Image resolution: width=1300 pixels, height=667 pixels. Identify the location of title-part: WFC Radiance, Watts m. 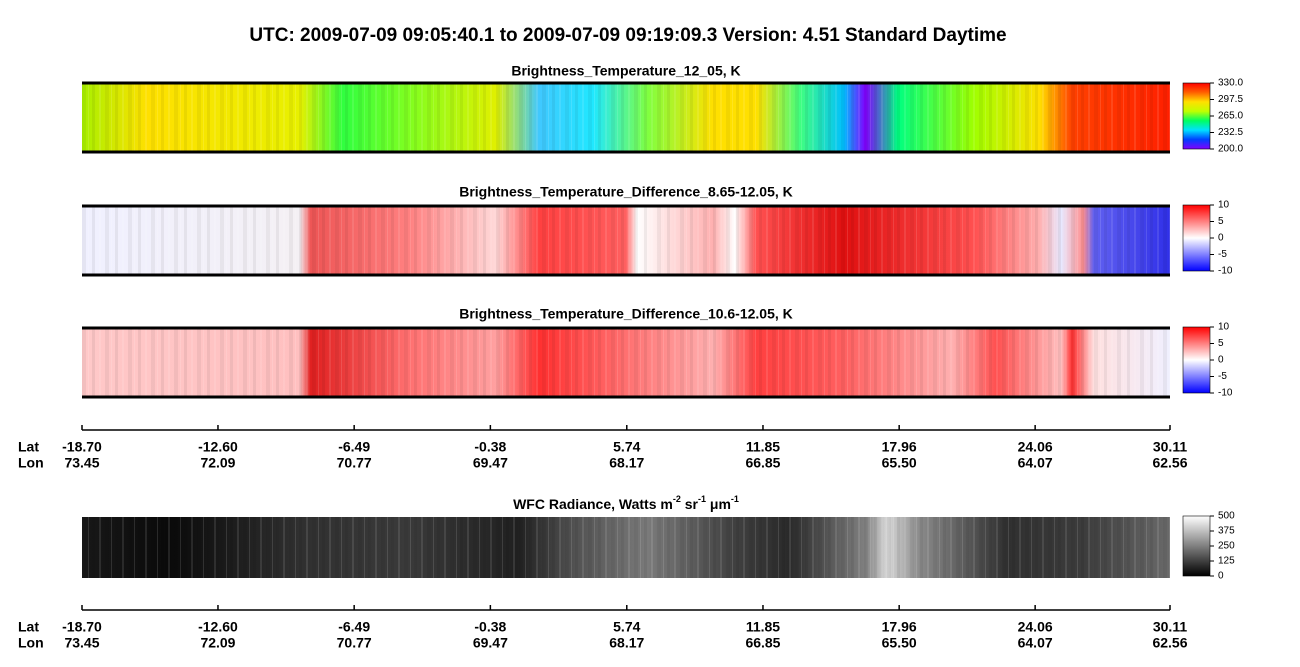
(593, 504).